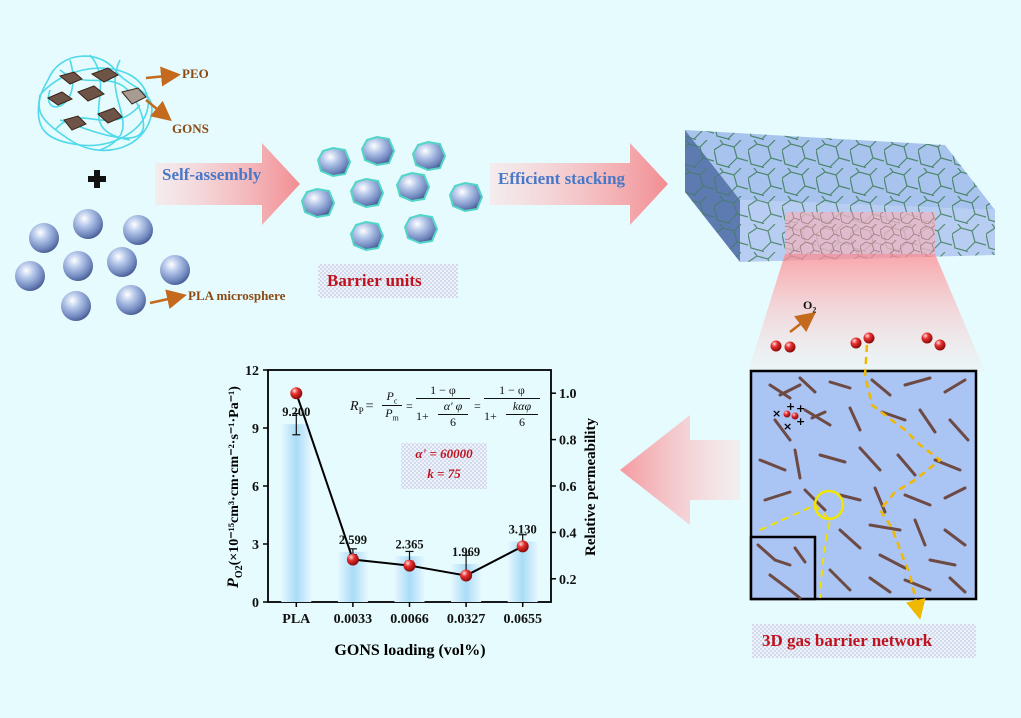  I want to click on peo-gons-cluster, so click(109, 103).